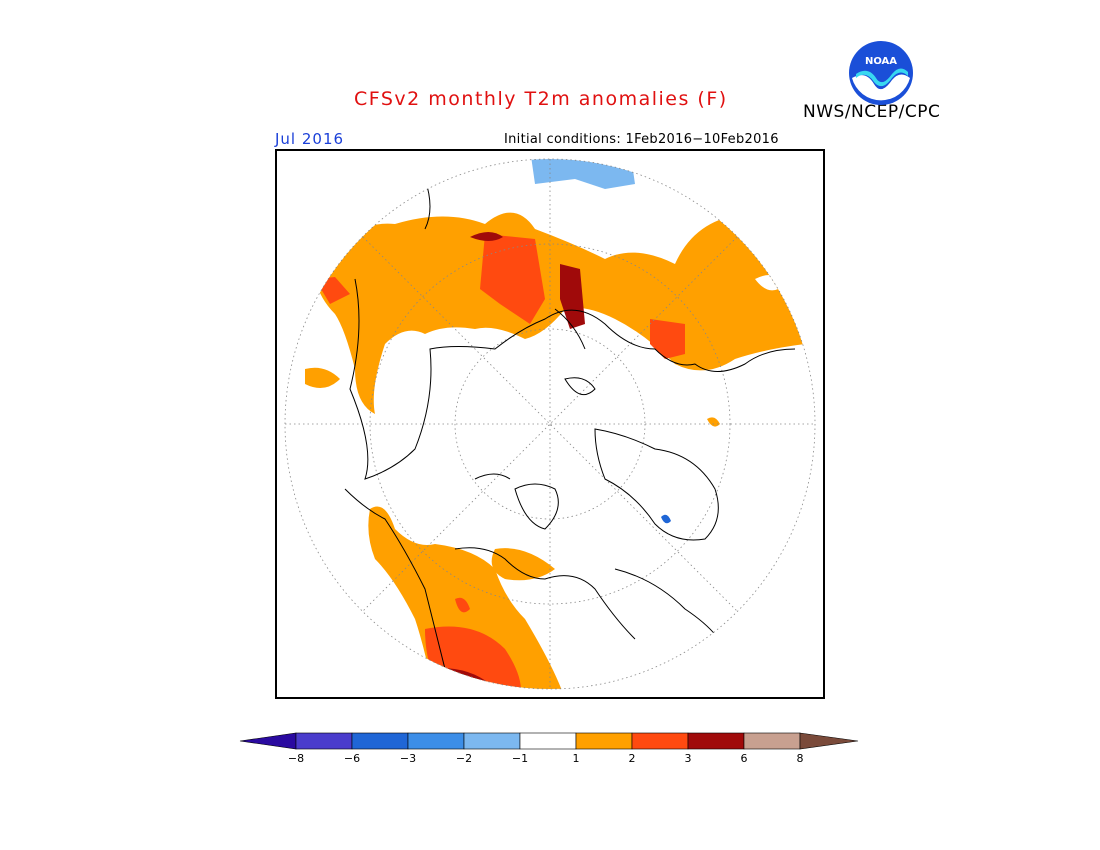 The width and height of the screenshot is (1100, 850). What do you see at coordinates (667, 339) in the screenshot?
I see `warm-region-europe` at bounding box center [667, 339].